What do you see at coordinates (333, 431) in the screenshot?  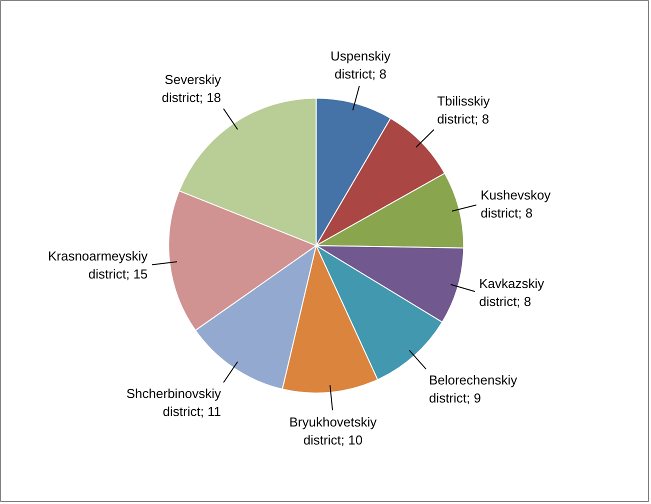 I see `slice-label: Bryukhovetskiy district; 10` at bounding box center [333, 431].